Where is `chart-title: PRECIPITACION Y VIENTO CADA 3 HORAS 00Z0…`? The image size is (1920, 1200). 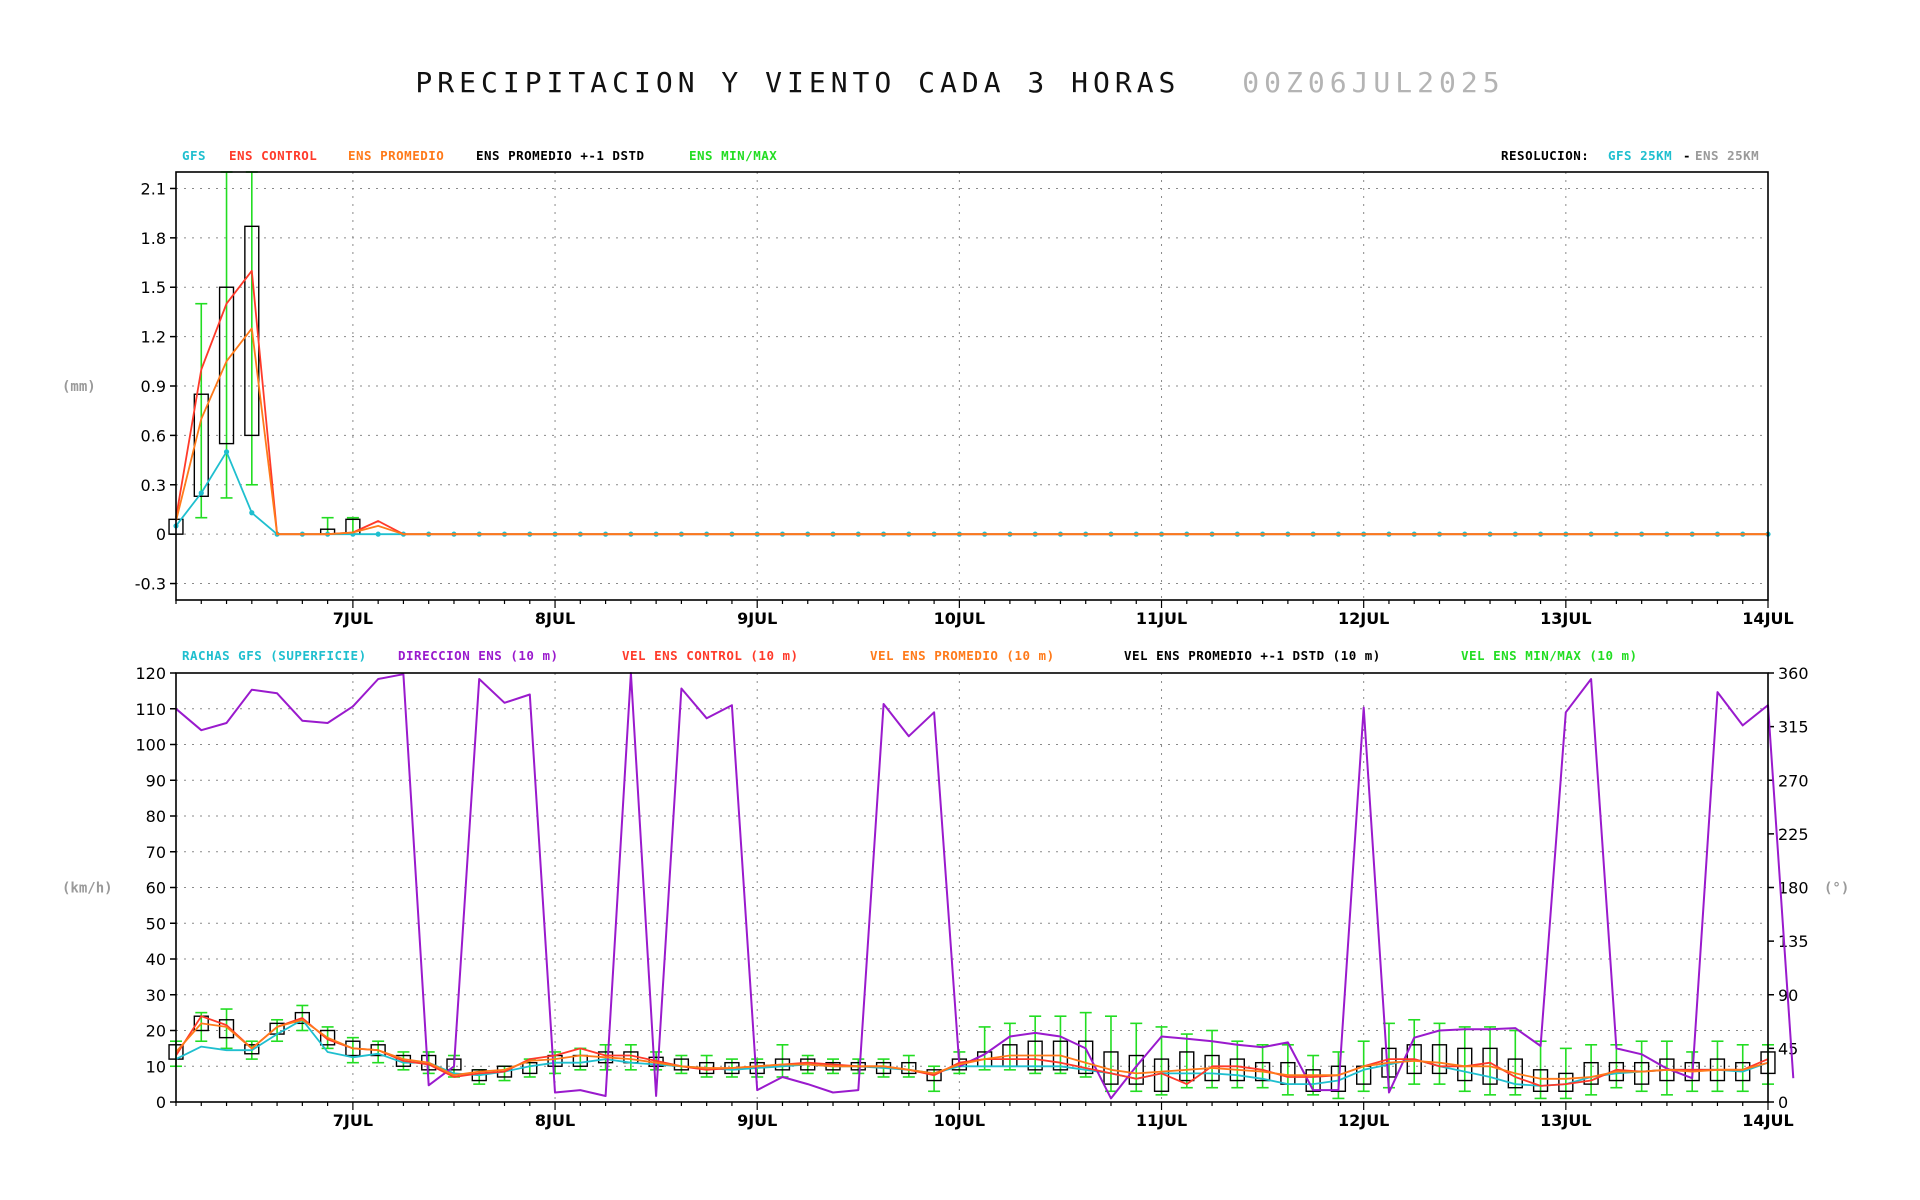 chart-title: PRECIPITACION Y VIENTO CADA 3 HORAS 00Z0… is located at coordinates (960, 82).